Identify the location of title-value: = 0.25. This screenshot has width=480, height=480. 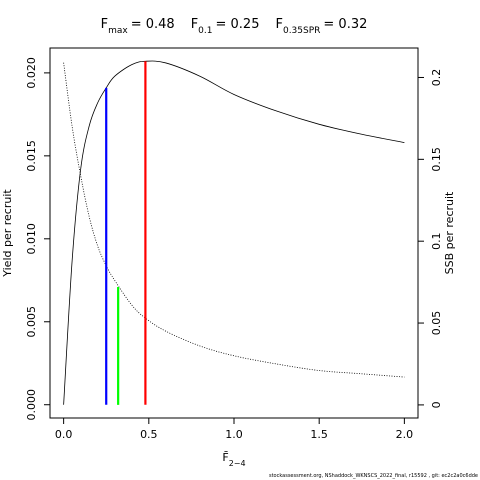
(238, 24).